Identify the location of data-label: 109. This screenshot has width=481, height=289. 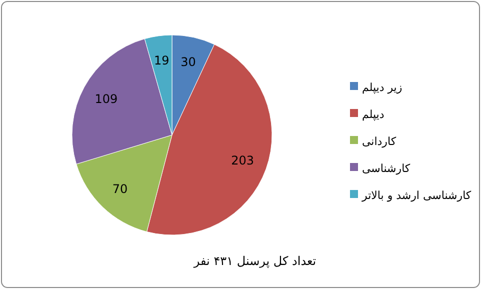
(106, 99).